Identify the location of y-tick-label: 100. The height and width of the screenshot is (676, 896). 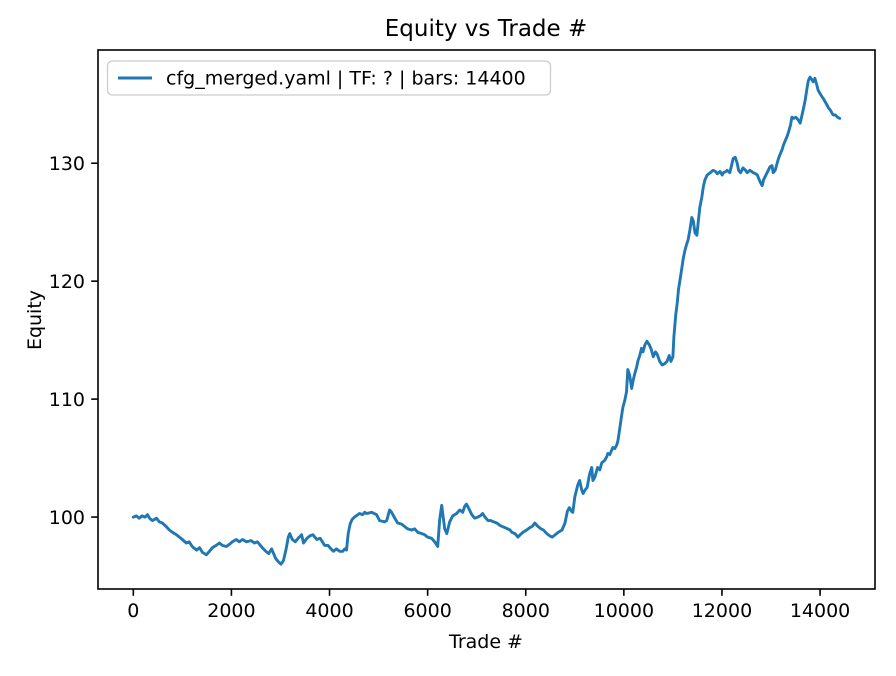
(67, 518).